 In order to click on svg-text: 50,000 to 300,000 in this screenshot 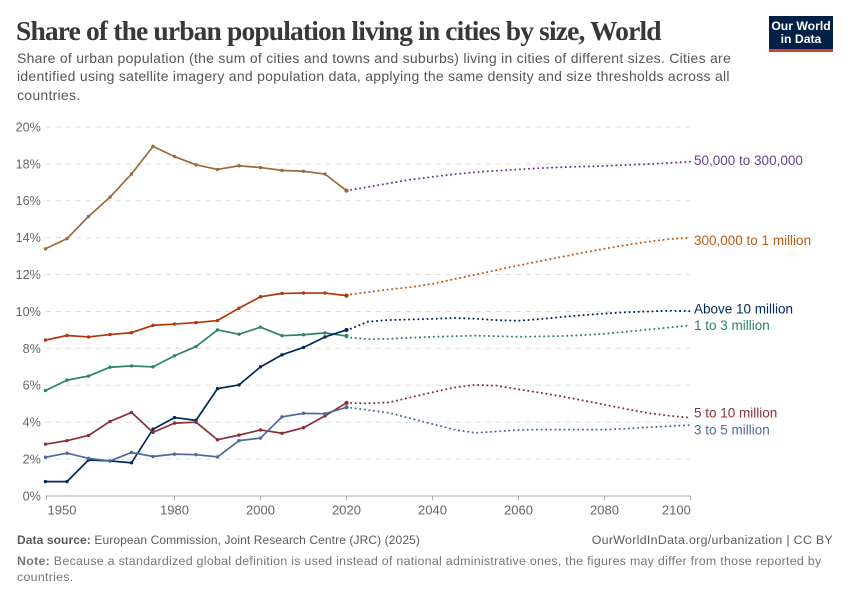, I will do `click(748, 160)`.